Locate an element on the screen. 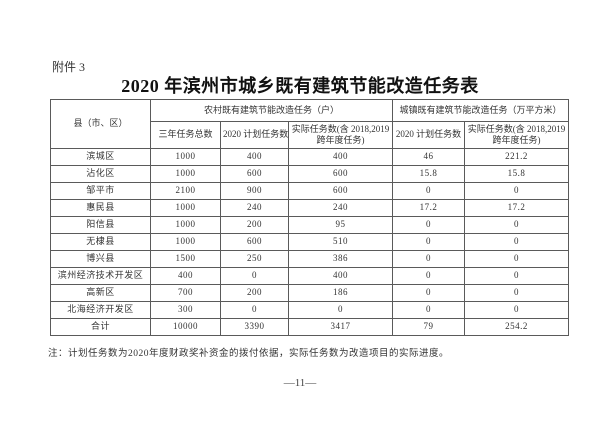 The height and width of the screenshot is (424, 600). table-row: 北海经济开发区 300 0 0 0 0 is located at coordinates (310, 310).